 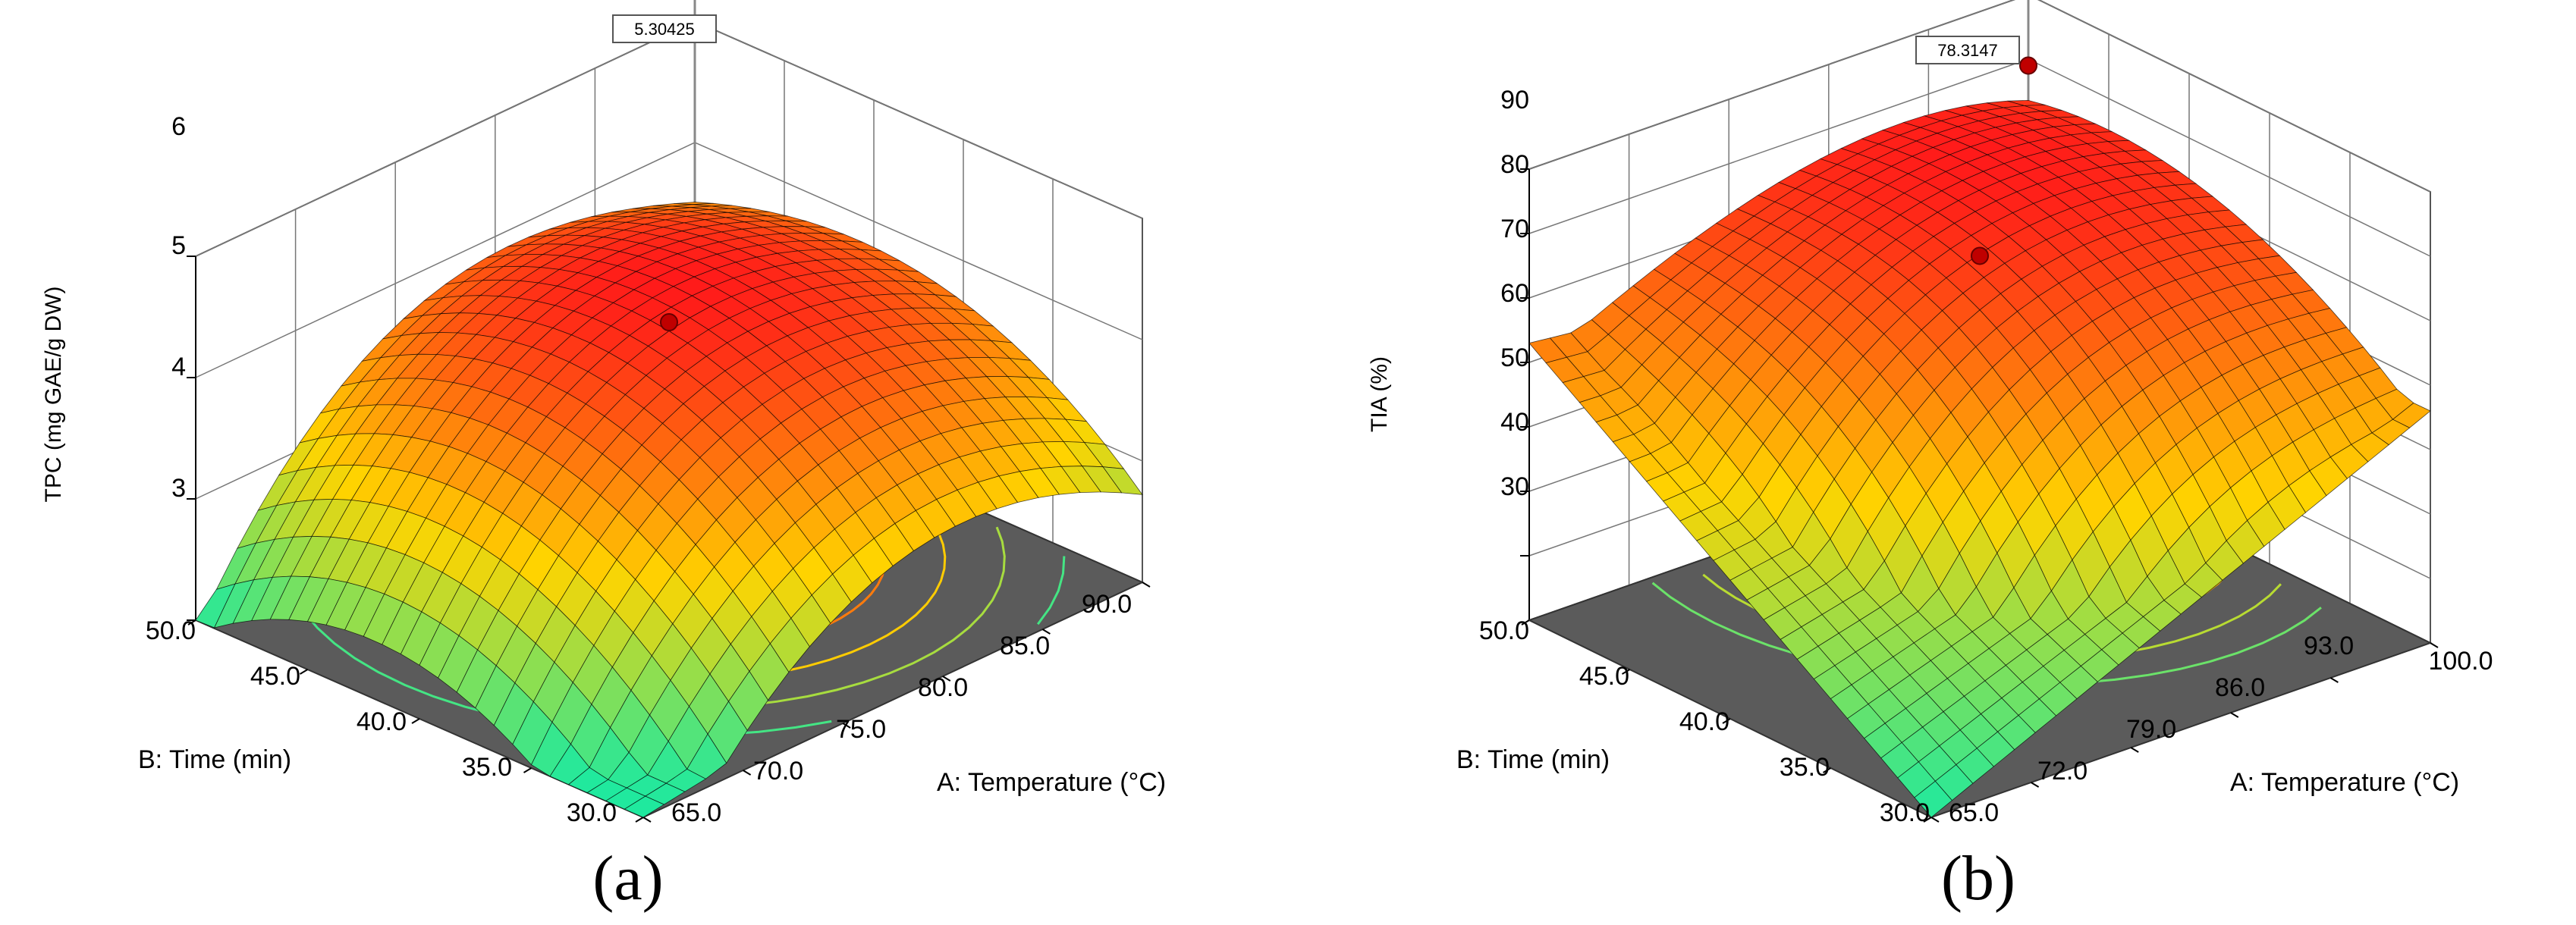 What do you see at coordinates (2151, 730) in the screenshot?
I see `x-tick-label: 79.0` at bounding box center [2151, 730].